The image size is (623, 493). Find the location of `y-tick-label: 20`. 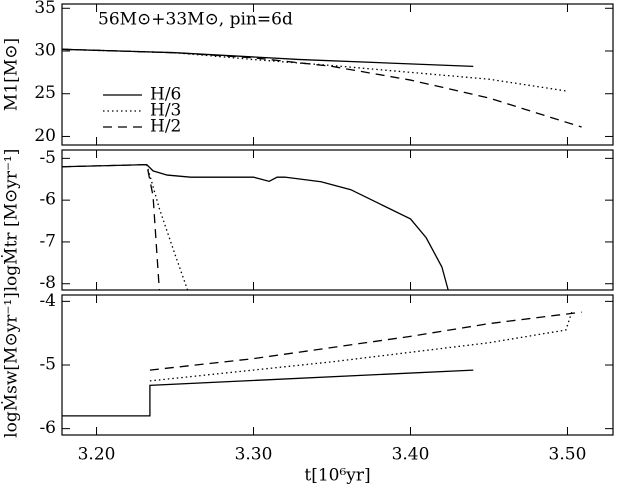

y-tick-label: 20 is located at coordinates (45, 136).